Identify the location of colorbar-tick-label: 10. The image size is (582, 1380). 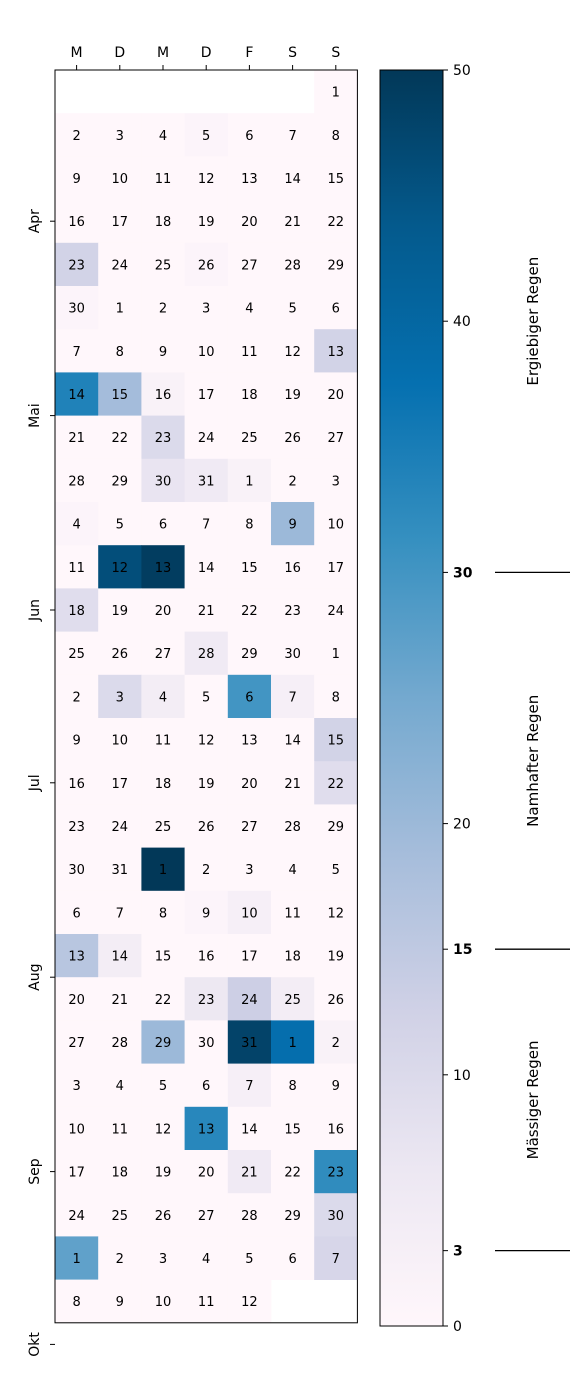
(462, 1076).